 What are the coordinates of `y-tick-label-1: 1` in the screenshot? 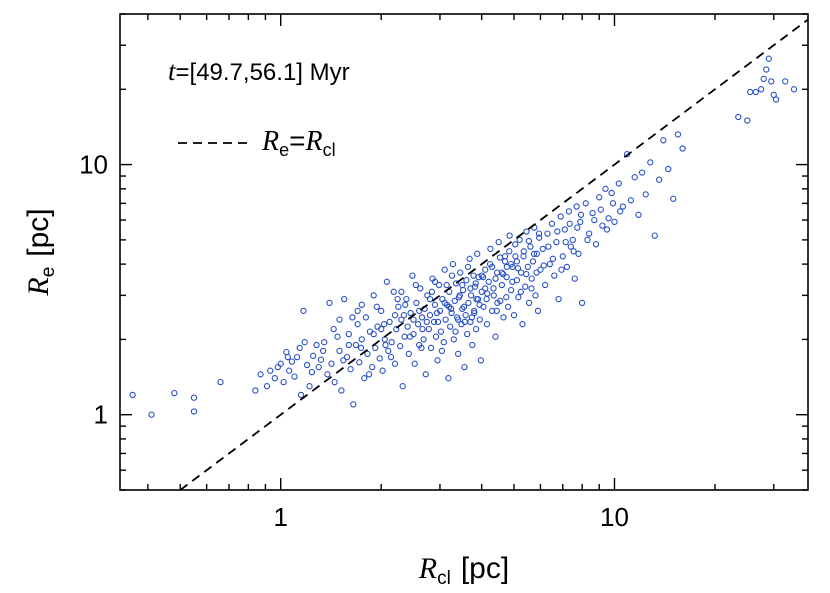 It's located at (101, 415).